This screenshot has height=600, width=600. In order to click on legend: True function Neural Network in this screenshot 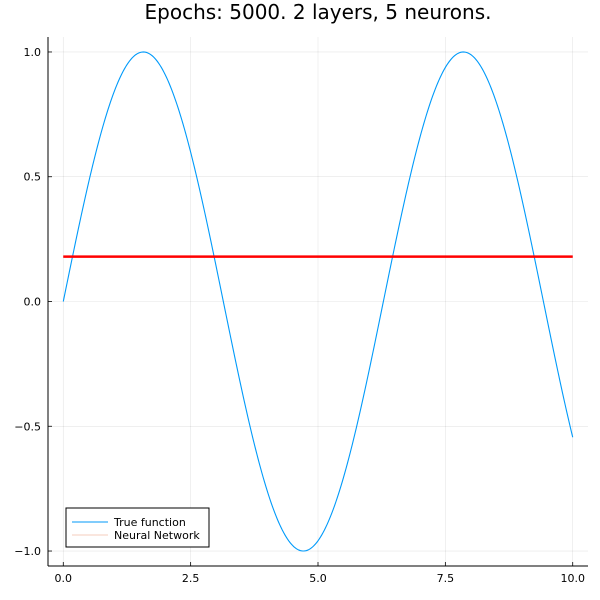, I will do `click(137, 527)`.